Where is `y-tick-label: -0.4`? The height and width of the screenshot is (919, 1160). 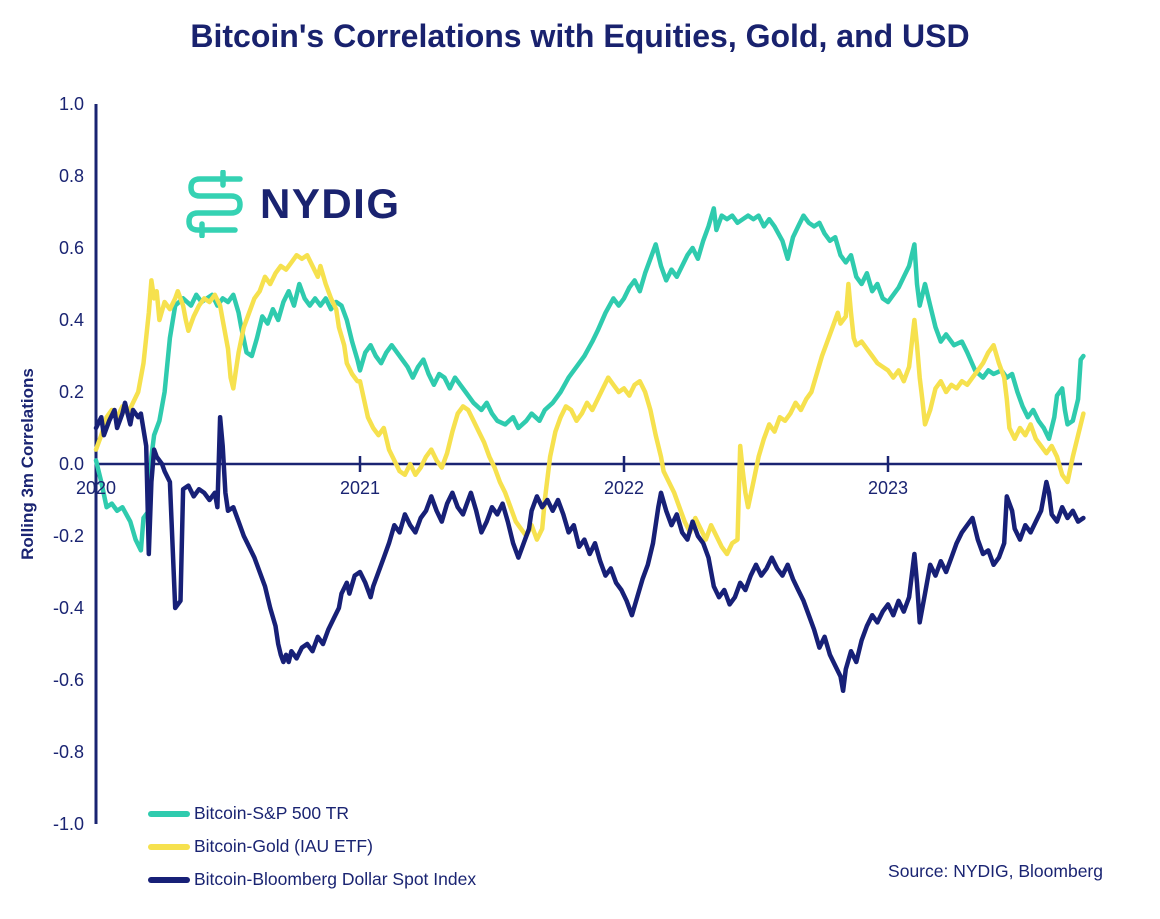
y-tick-label: -0.4 is located at coordinates (68, 608).